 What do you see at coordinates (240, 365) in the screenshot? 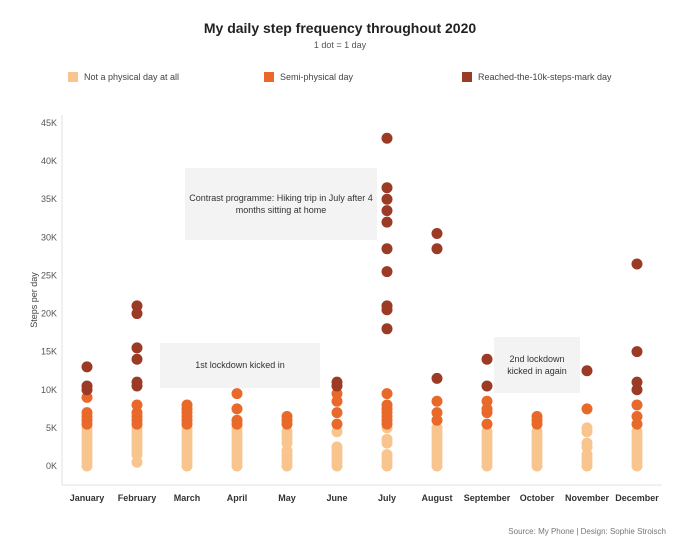
I see `annotation-first-lockdown: 1st lockdown kicked in` at bounding box center [240, 365].